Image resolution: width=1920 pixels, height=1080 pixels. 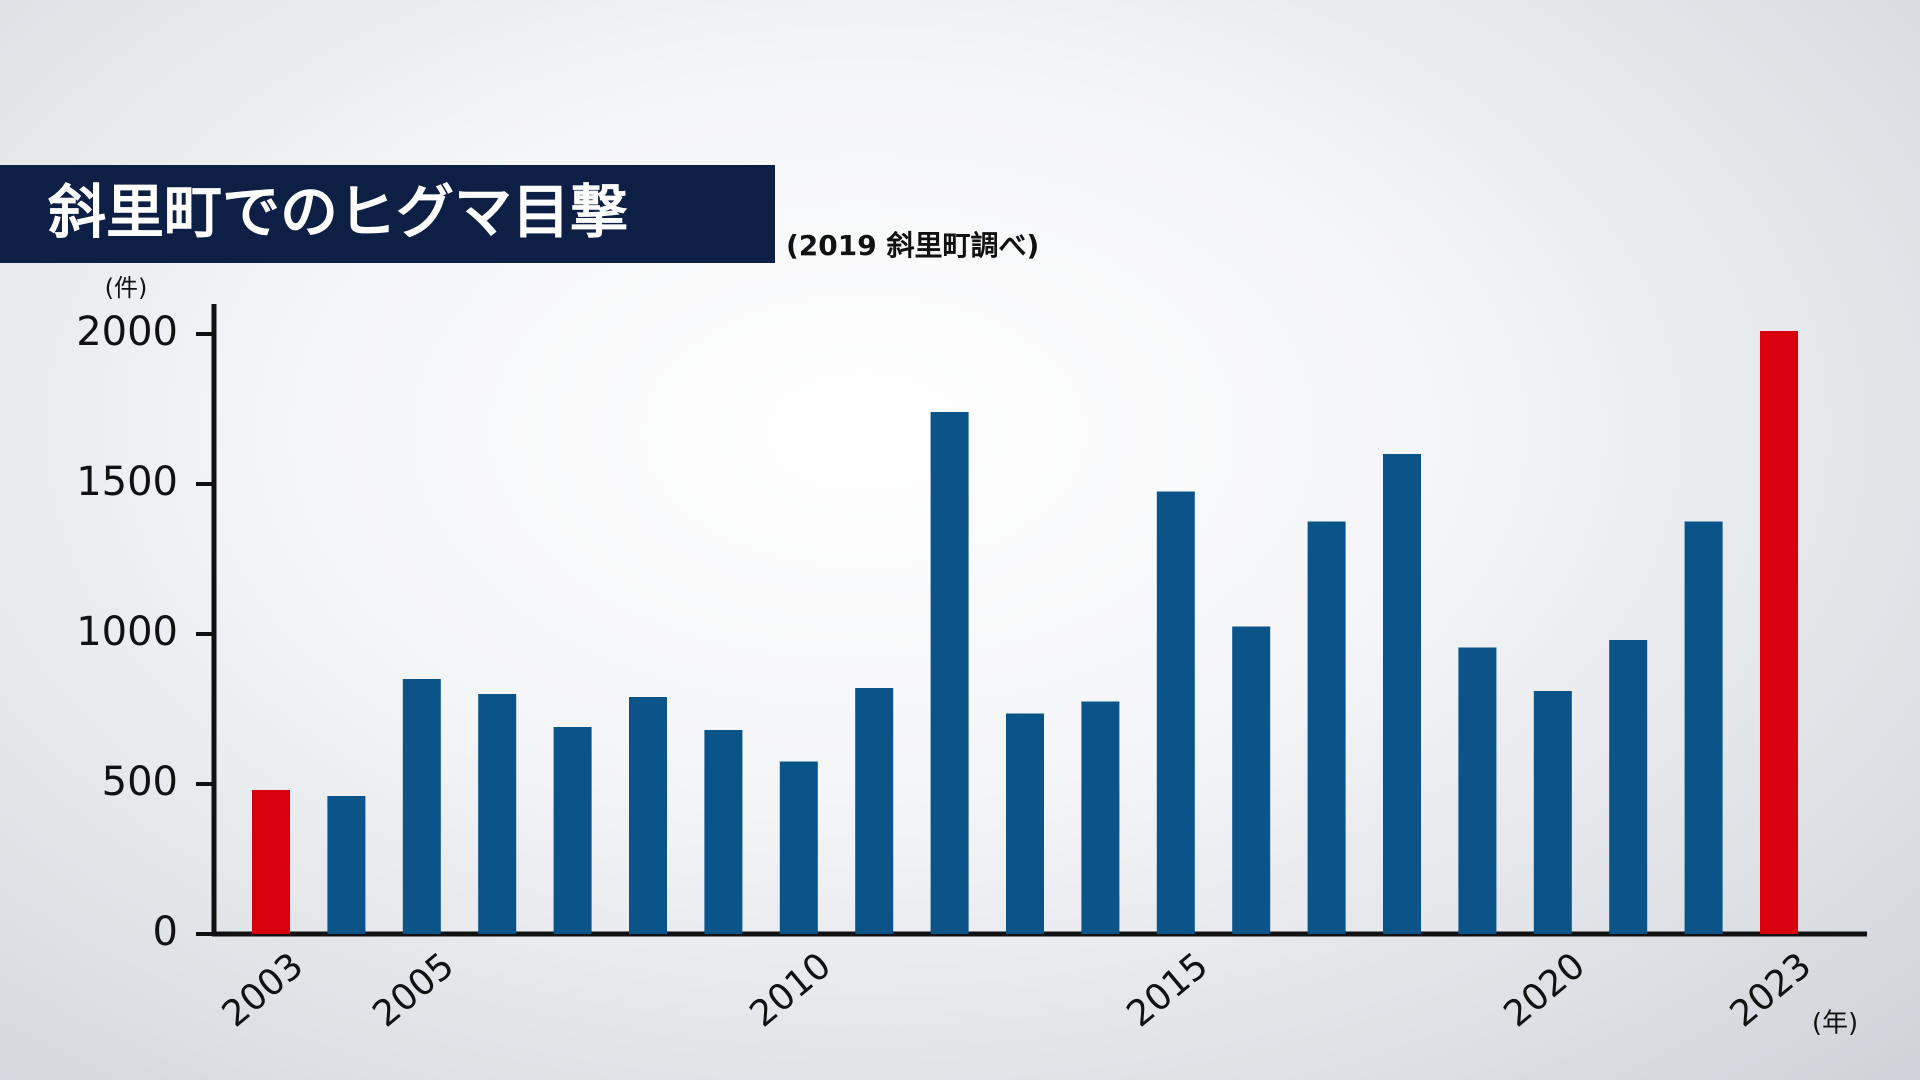 What do you see at coordinates (1544, 990) in the screenshot?
I see `x-tick-label: 2020` at bounding box center [1544, 990].